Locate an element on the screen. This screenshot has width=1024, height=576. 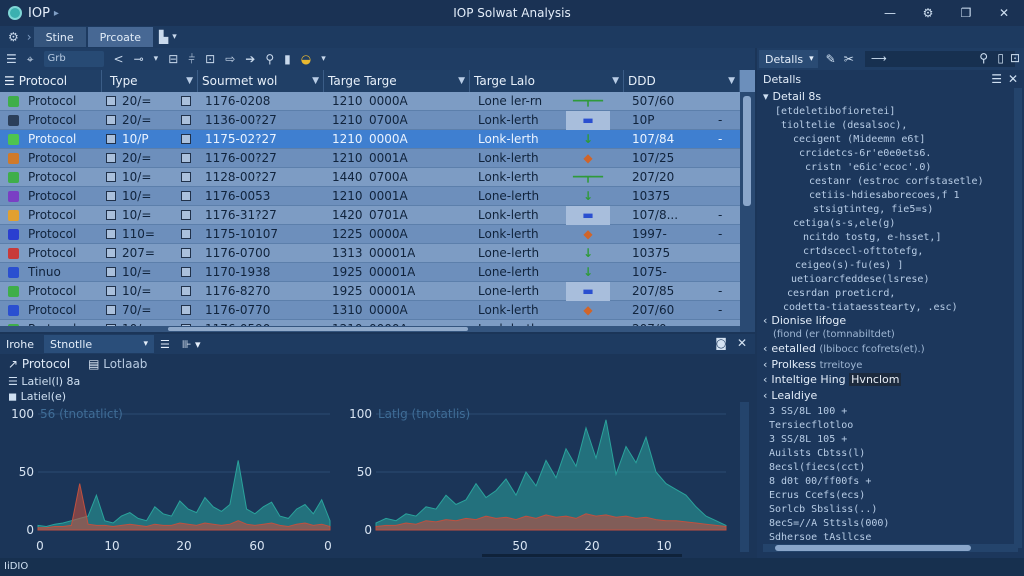
filter-icon: ⊪ ▾ is located at coordinates (191, 344).